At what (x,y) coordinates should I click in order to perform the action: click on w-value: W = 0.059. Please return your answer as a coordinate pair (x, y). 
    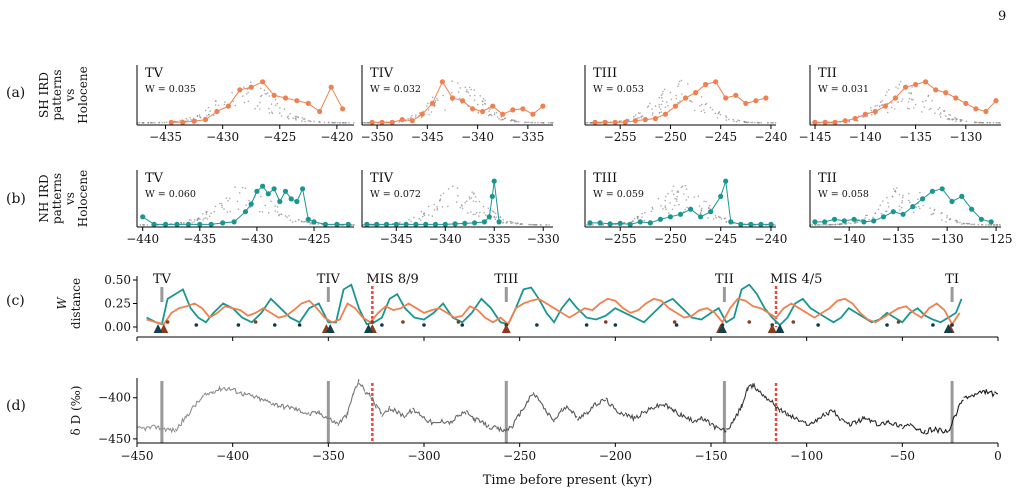
    Looking at the image, I should click on (618, 194).